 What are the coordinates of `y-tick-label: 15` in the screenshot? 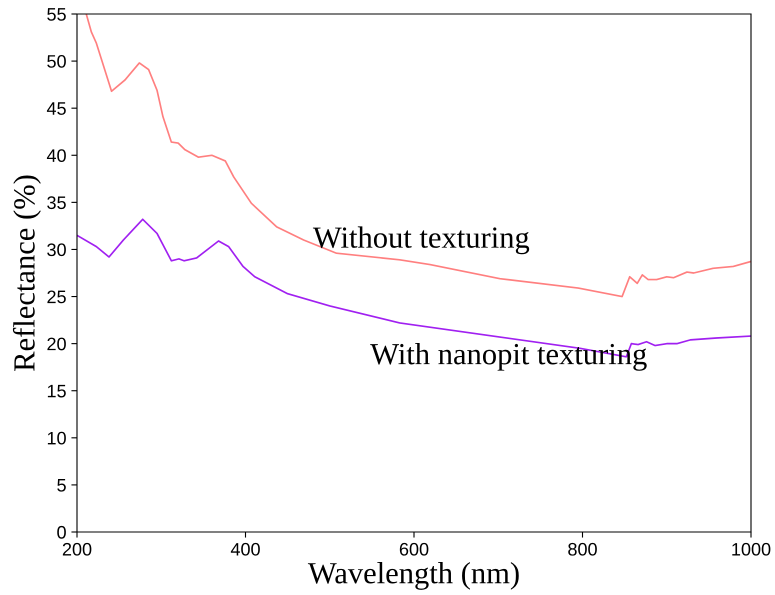 It's located at (57, 391).